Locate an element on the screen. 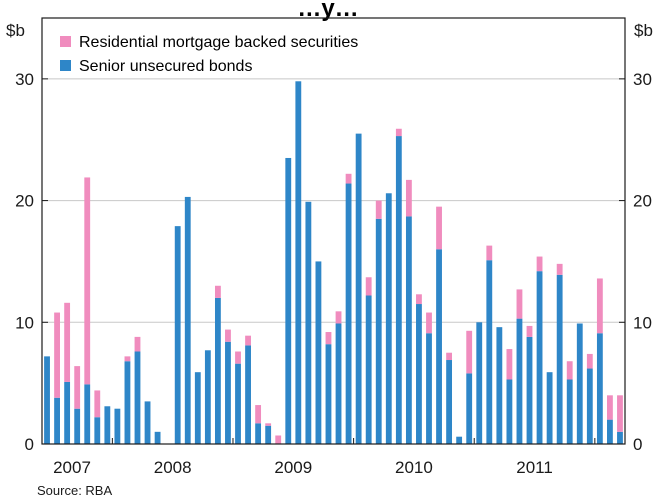  y-tick-label-right: 20 is located at coordinates (642, 201).